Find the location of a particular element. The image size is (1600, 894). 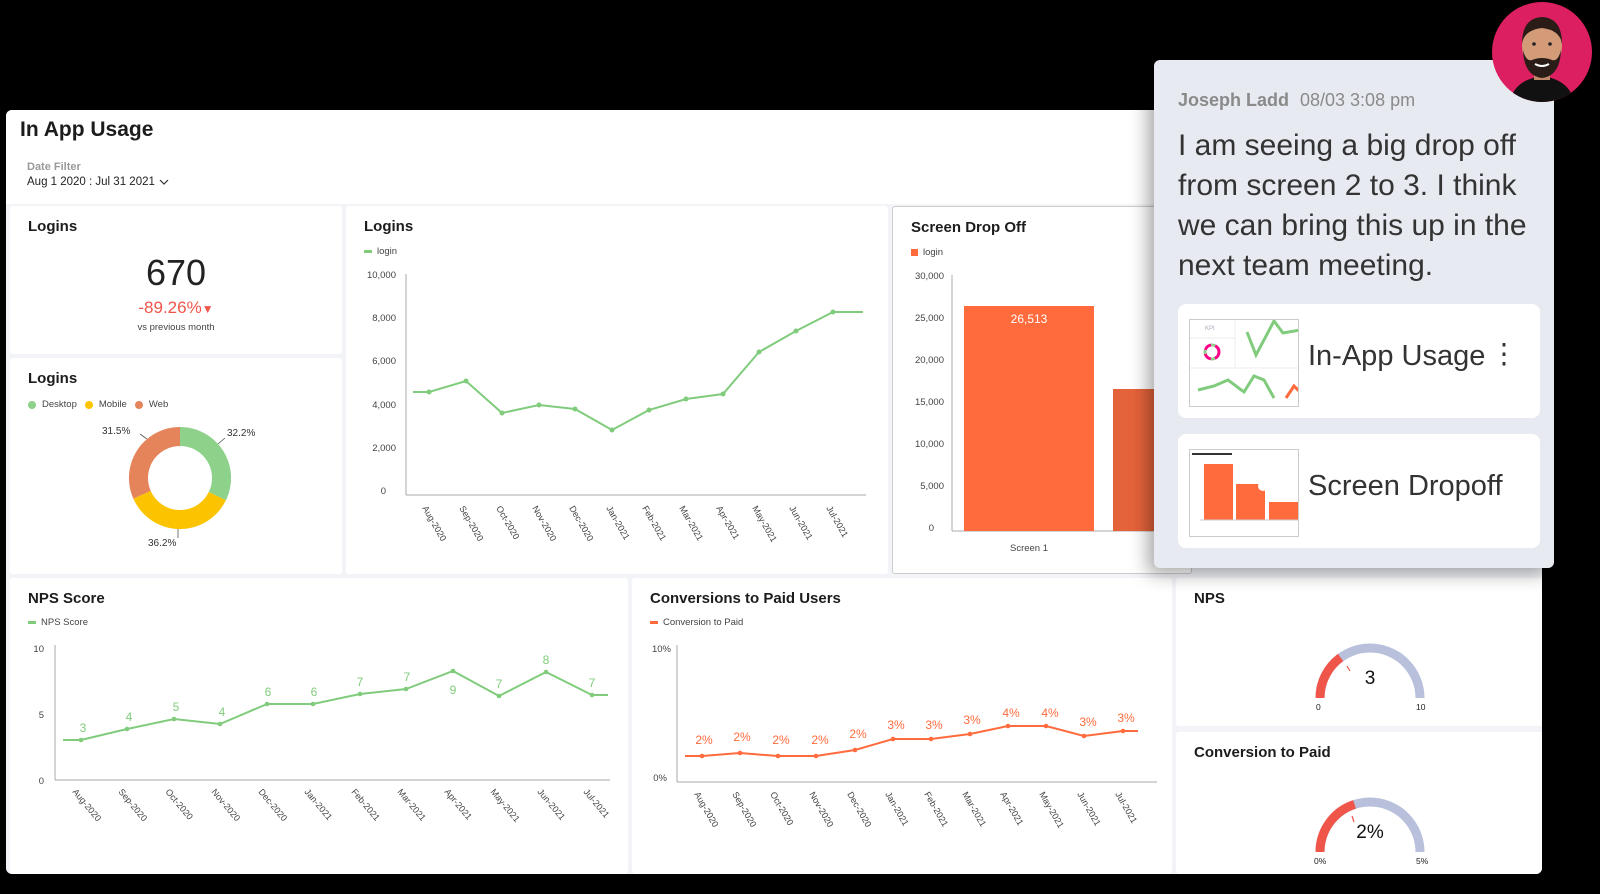

gauge-min: 0% is located at coordinates (1320, 861).